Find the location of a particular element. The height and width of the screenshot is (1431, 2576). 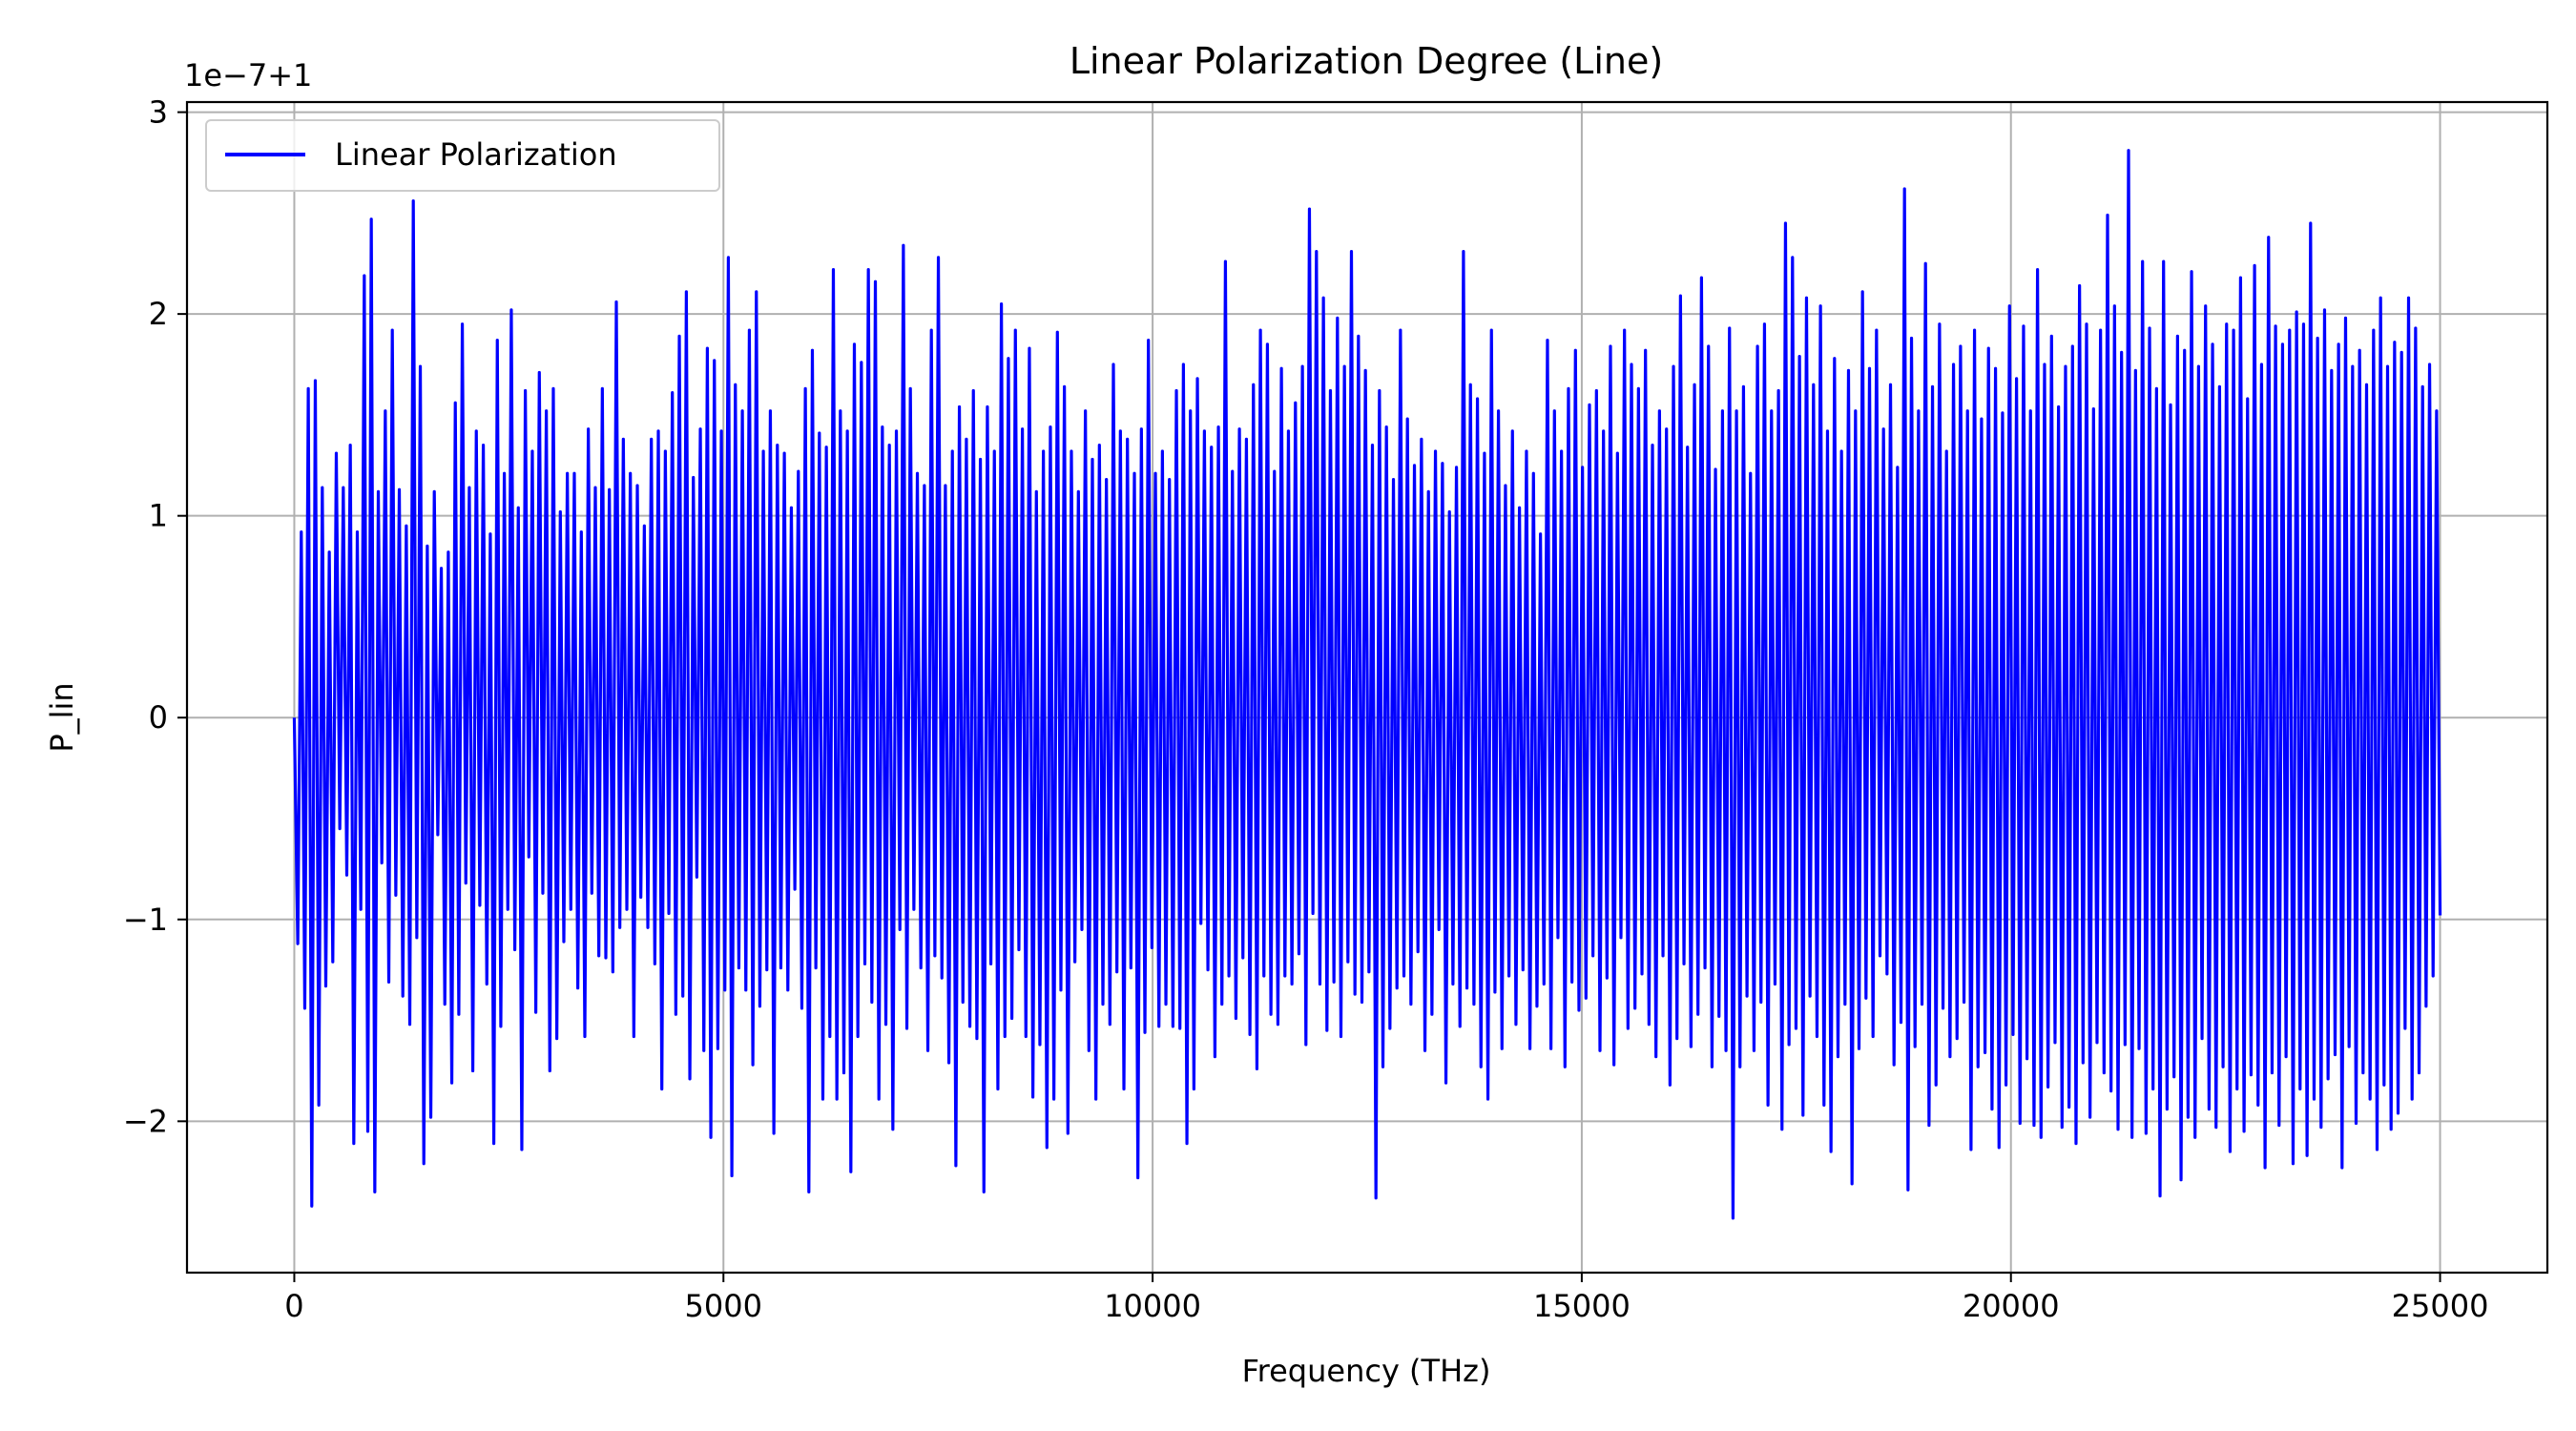

x-tick-label: 15000 is located at coordinates (1582, 1306).